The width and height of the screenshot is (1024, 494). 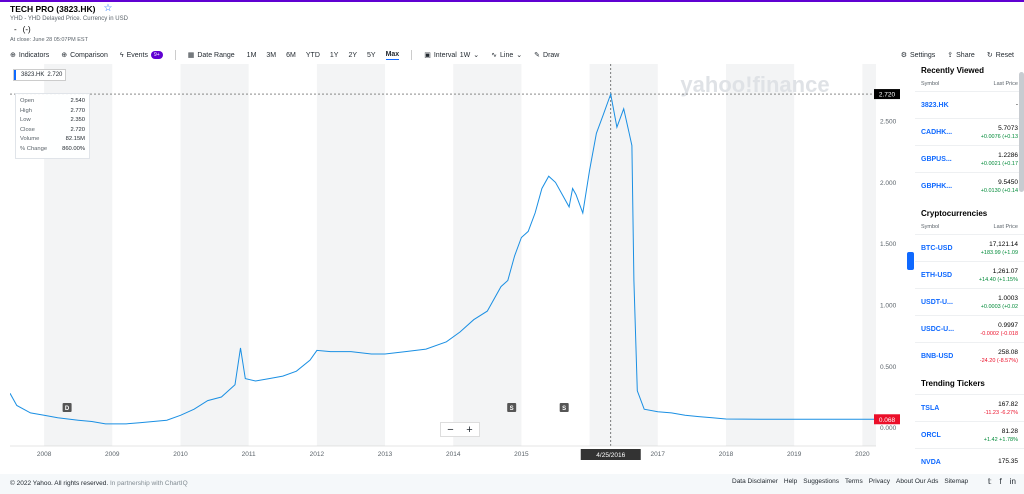 I want to click on ticker-price: 0.9997, so click(x=1008, y=325).